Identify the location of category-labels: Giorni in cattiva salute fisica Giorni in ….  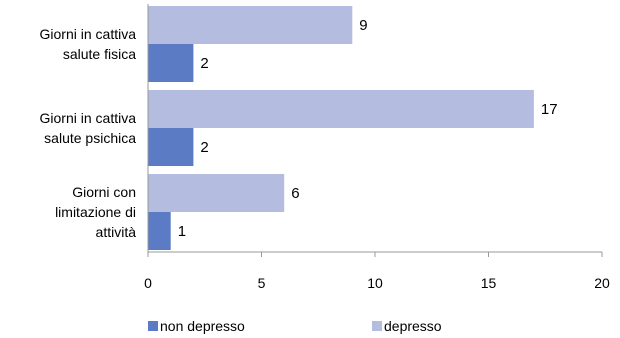
(88, 133).